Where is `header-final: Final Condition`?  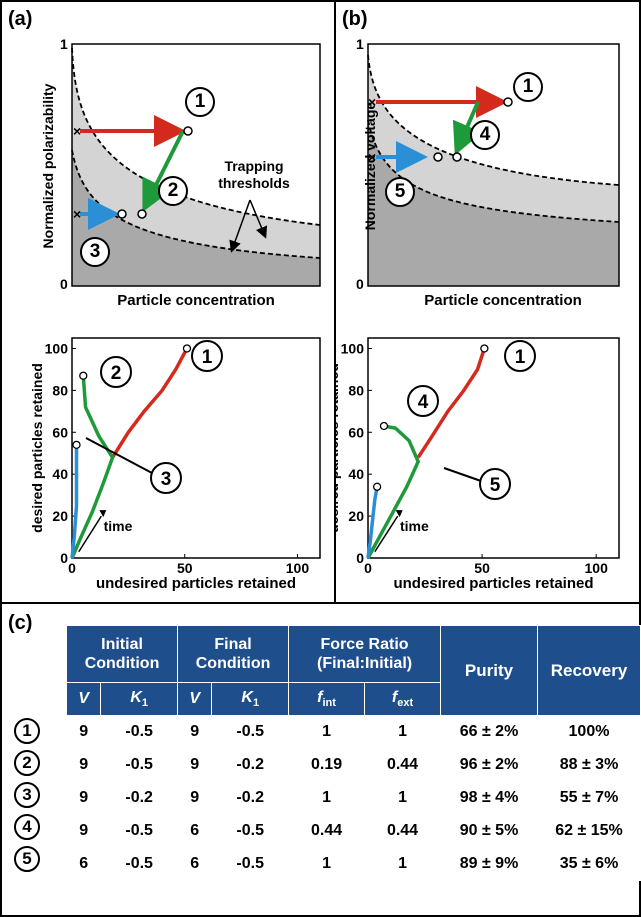
header-final: Final Condition is located at coordinates (233, 654).